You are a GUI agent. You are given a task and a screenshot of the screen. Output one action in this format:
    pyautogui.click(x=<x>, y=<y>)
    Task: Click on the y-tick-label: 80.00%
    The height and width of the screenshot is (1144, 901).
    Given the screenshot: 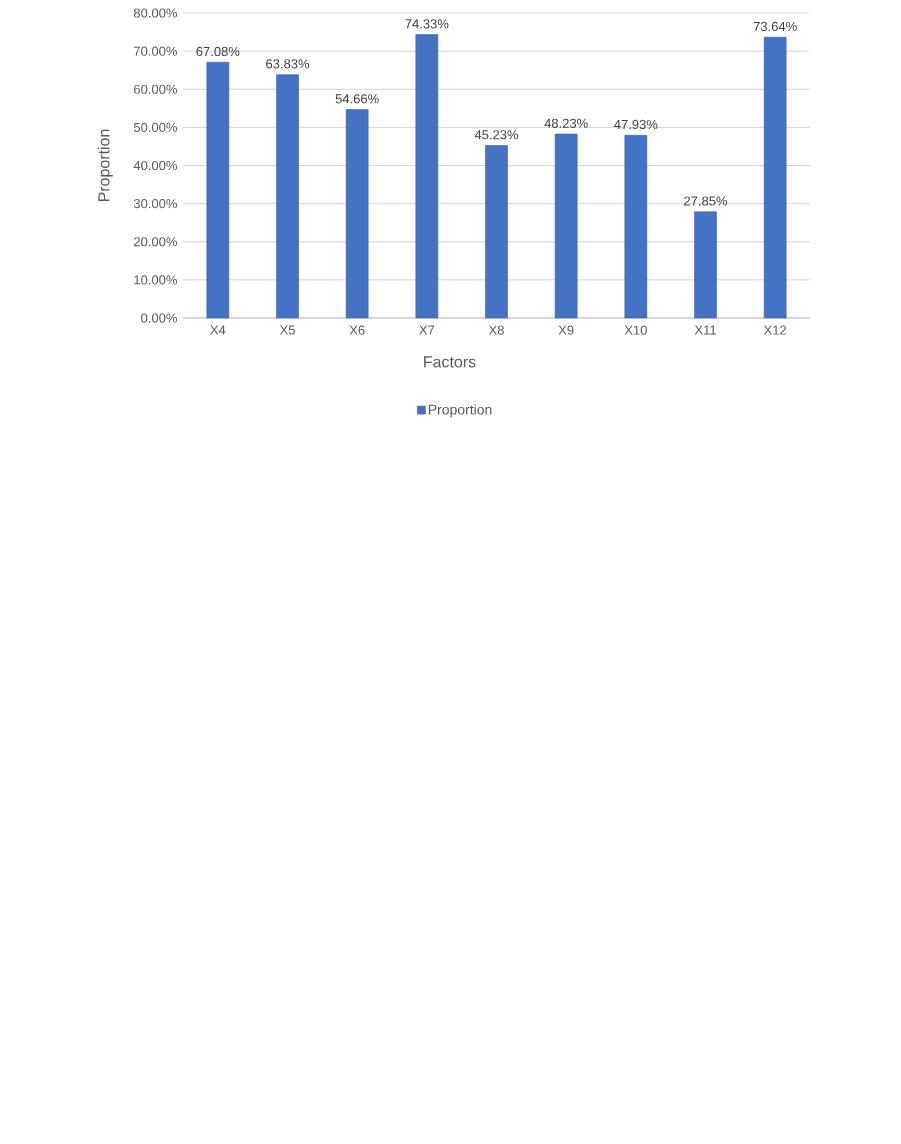 What is the action you would take?
    pyautogui.click(x=155, y=13)
    